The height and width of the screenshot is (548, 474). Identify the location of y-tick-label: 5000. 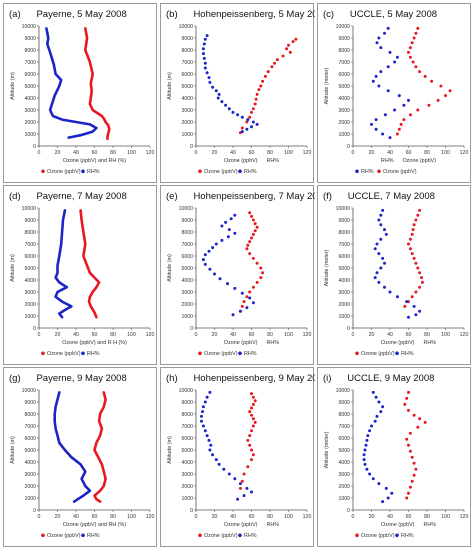
(30, 269).